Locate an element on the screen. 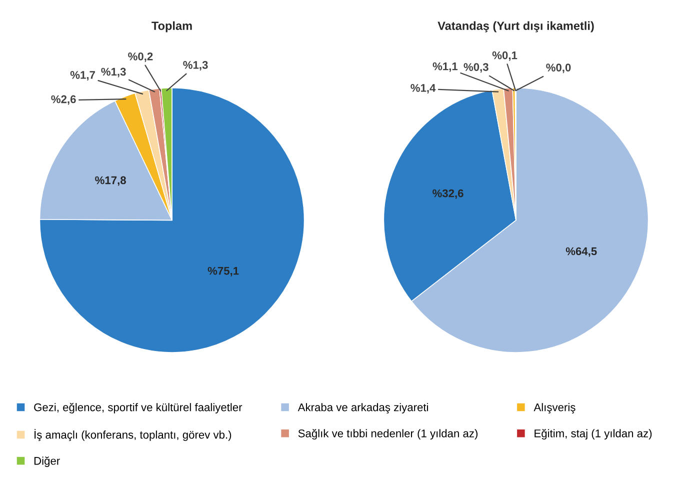  data-label: %1,4 is located at coordinates (423, 89).